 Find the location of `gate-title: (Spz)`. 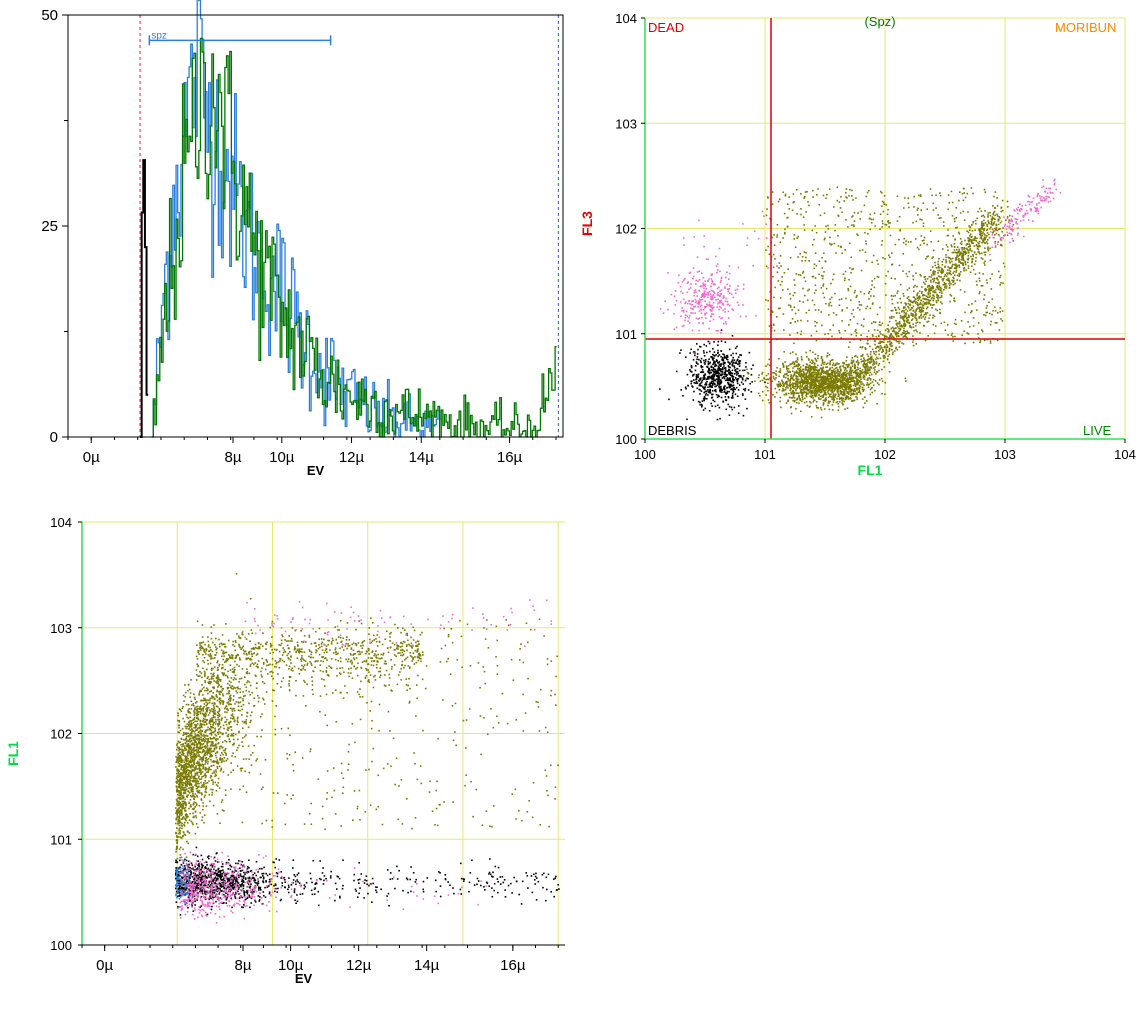

gate-title: (Spz) is located at coordinates (879, 21).